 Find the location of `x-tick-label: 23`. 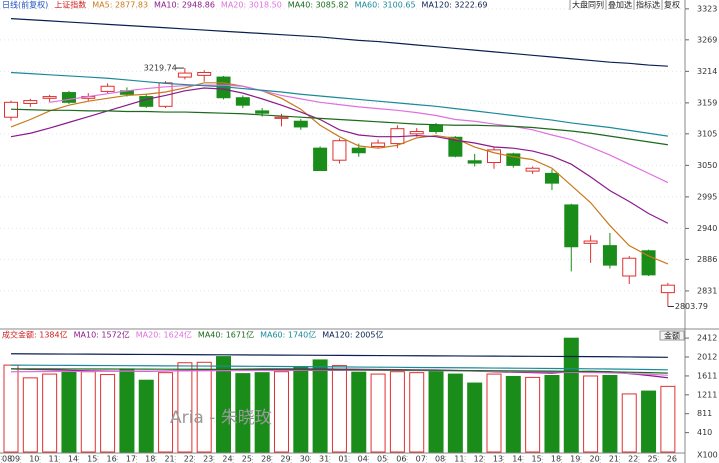

x-tick-label: 23 is located at coordinates (208, 459).